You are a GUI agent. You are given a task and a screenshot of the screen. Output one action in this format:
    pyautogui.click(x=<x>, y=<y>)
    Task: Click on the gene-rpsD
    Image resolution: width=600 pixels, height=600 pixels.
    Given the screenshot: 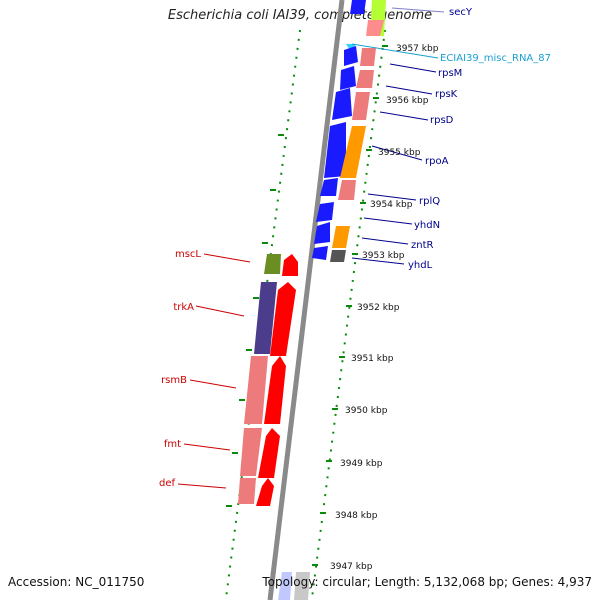 What is the action you would take?
    pyautogui.click(x=342, y=104)
    